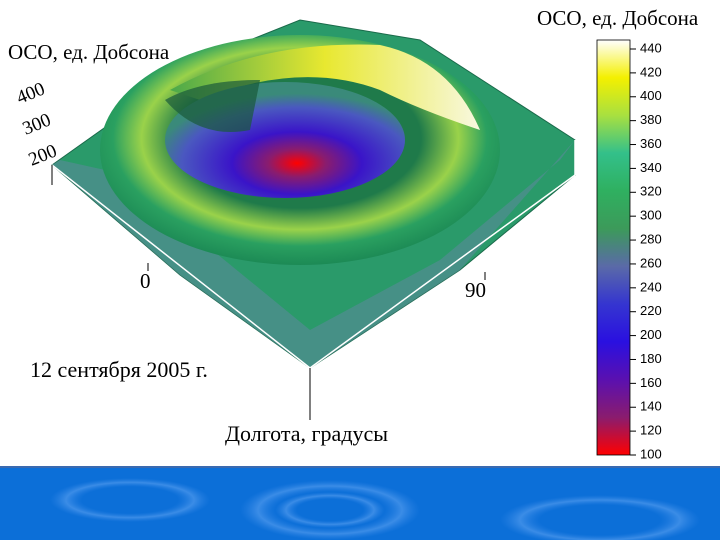 The image size is (720, 540). I want to click on colorbar-tick-label: 380, so click(651, 119).